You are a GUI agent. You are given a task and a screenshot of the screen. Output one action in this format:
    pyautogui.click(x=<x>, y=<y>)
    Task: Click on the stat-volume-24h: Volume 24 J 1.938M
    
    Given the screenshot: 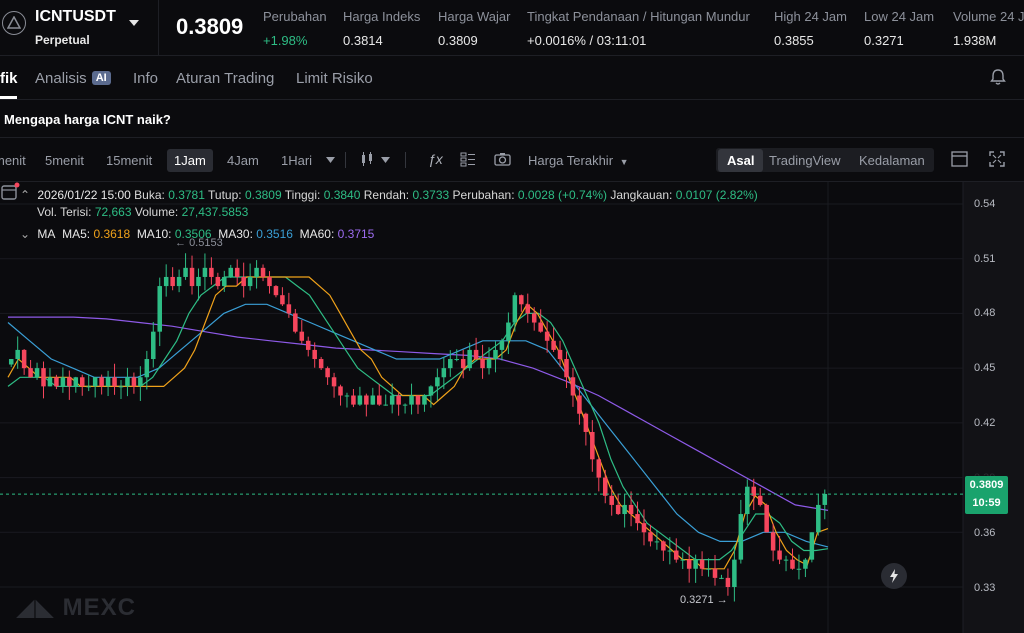 What is the action you would take?
    pyautogui.click(x=988, y=28)
    